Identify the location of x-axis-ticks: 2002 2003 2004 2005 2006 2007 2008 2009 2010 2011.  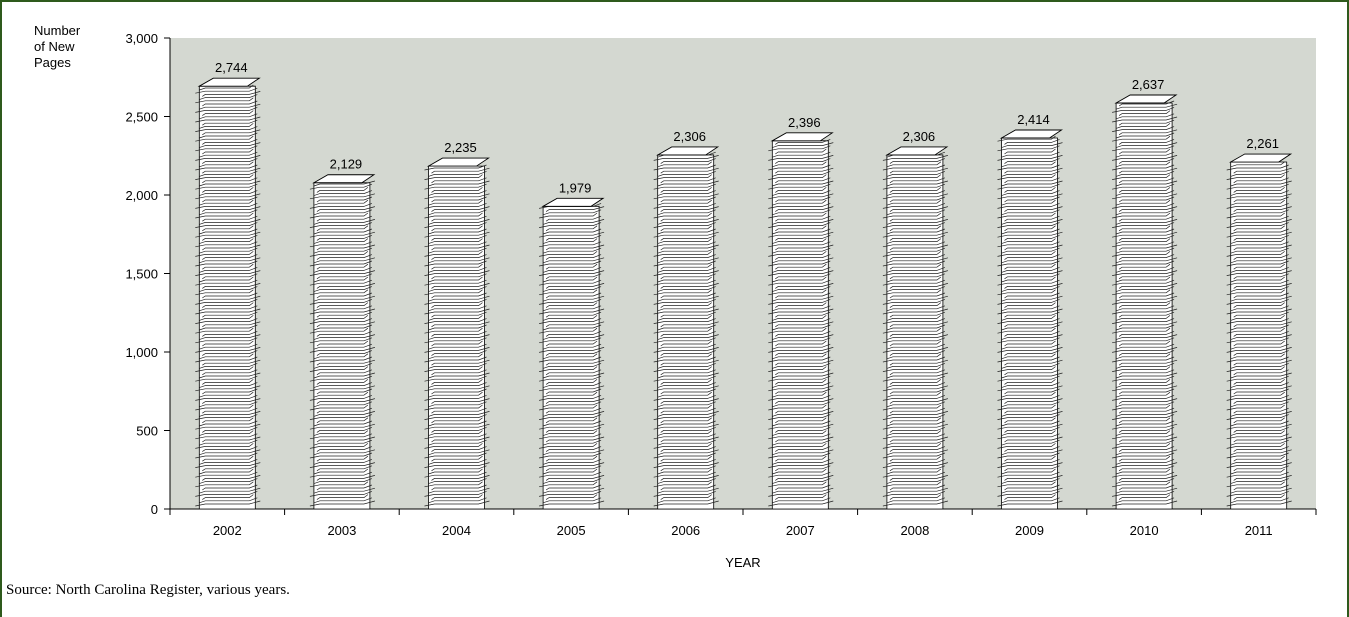
(743, 523).